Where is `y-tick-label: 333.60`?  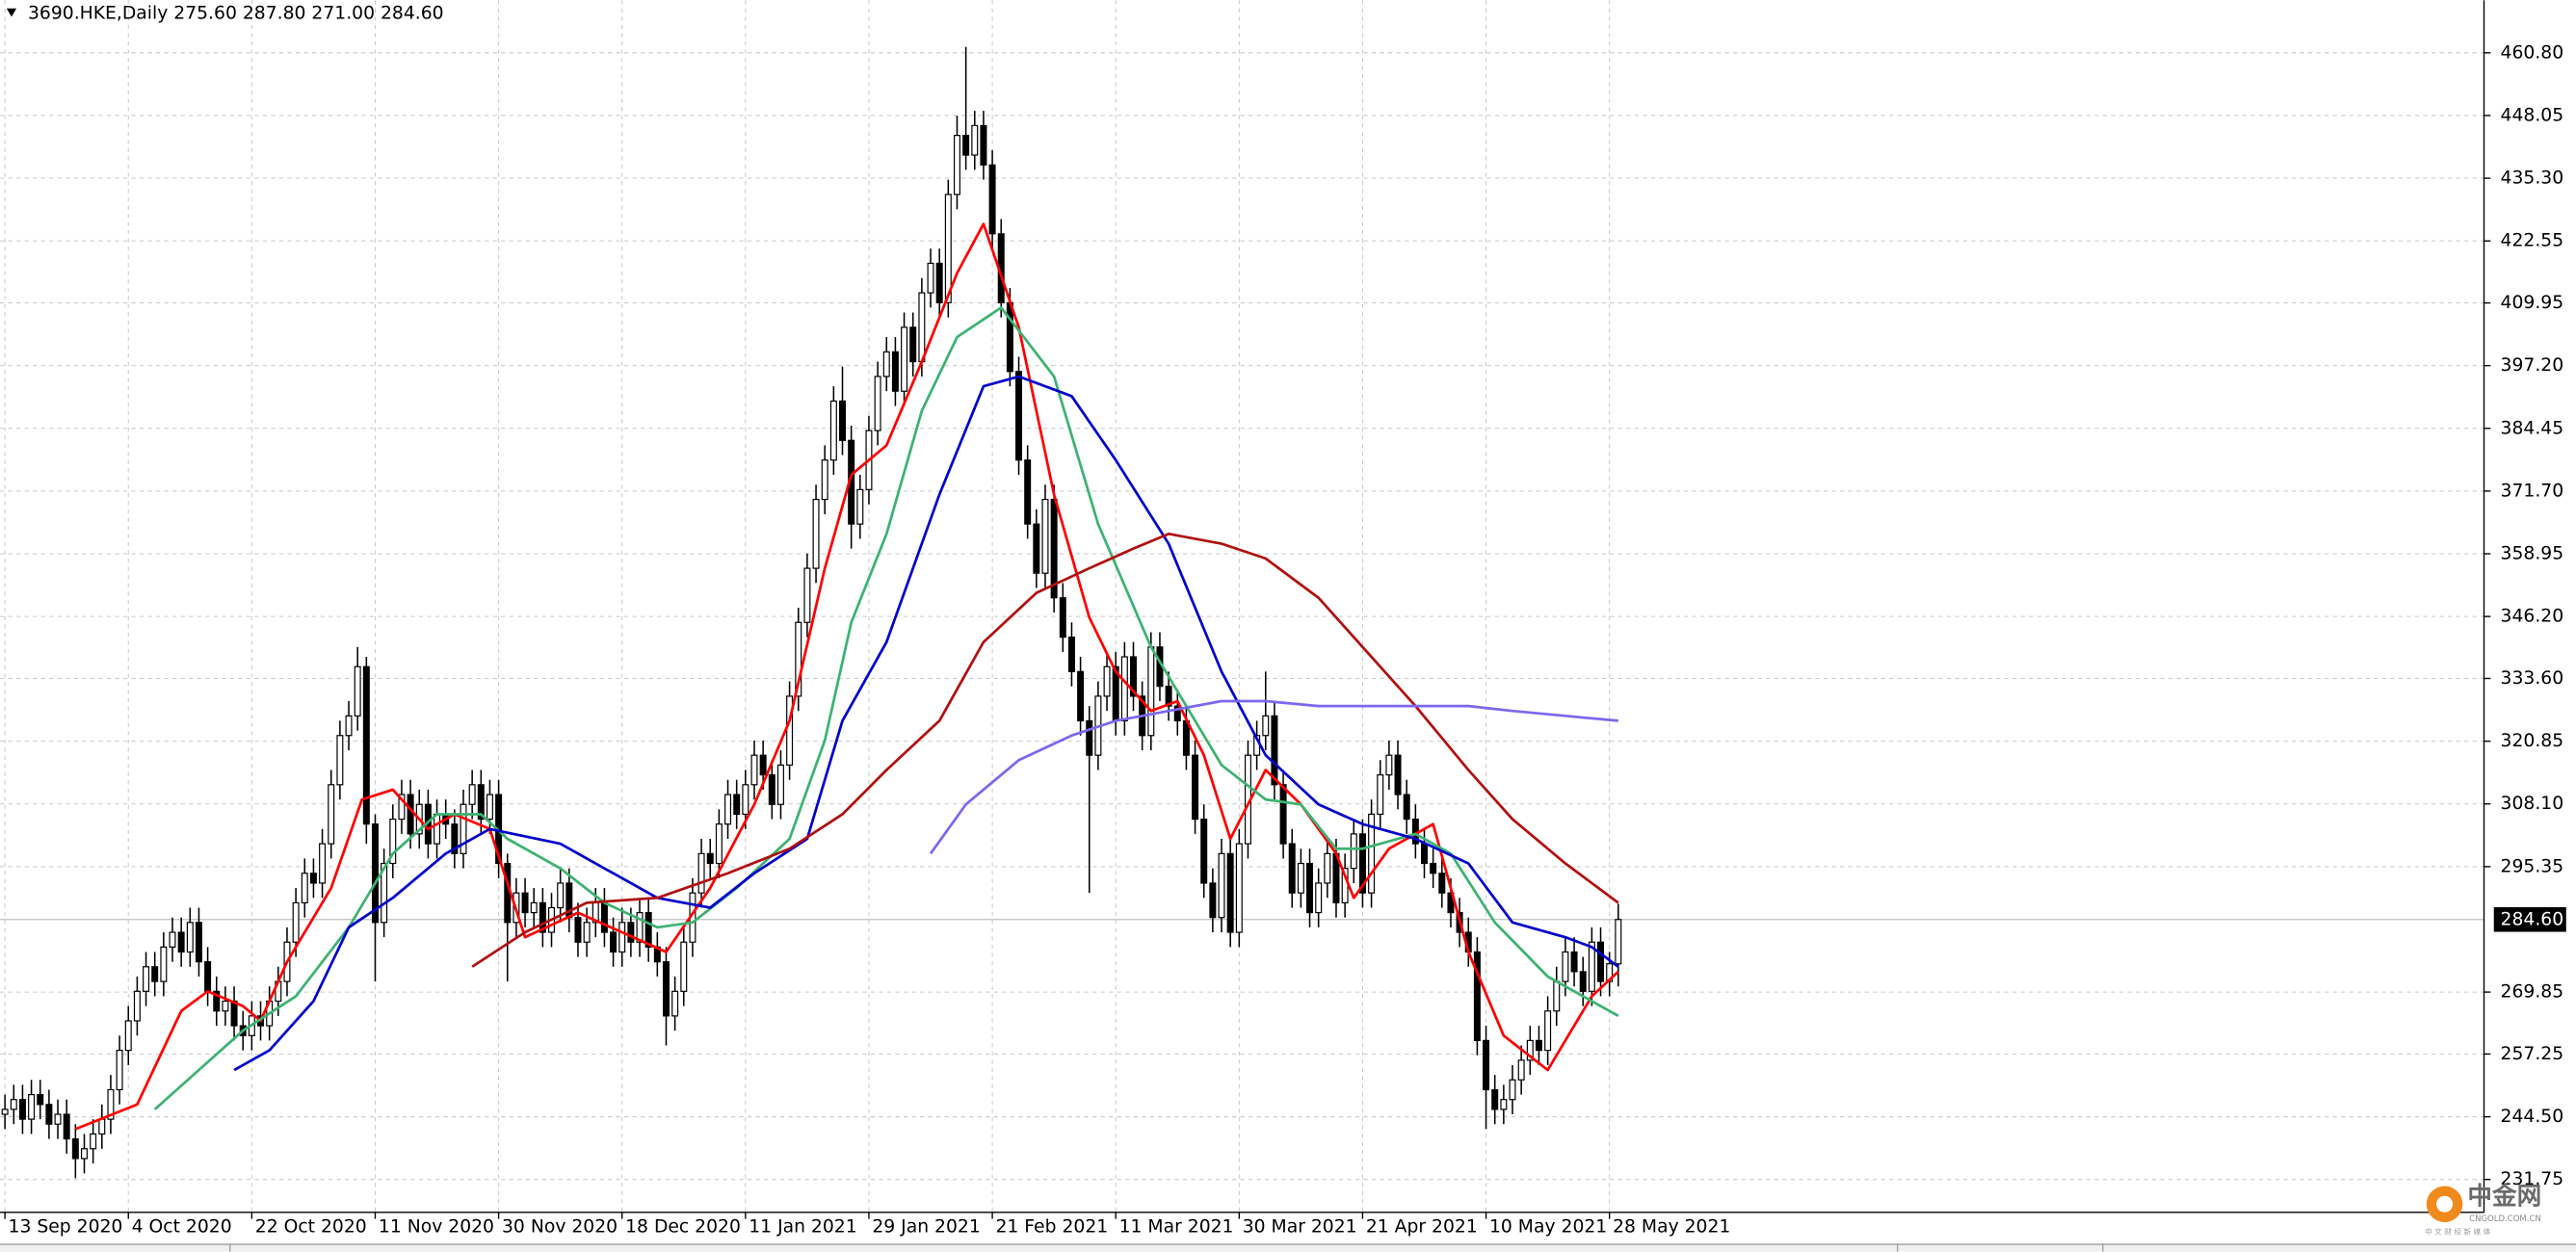 y-tick-label: 333.60 is located at coordinates (2533, 678).